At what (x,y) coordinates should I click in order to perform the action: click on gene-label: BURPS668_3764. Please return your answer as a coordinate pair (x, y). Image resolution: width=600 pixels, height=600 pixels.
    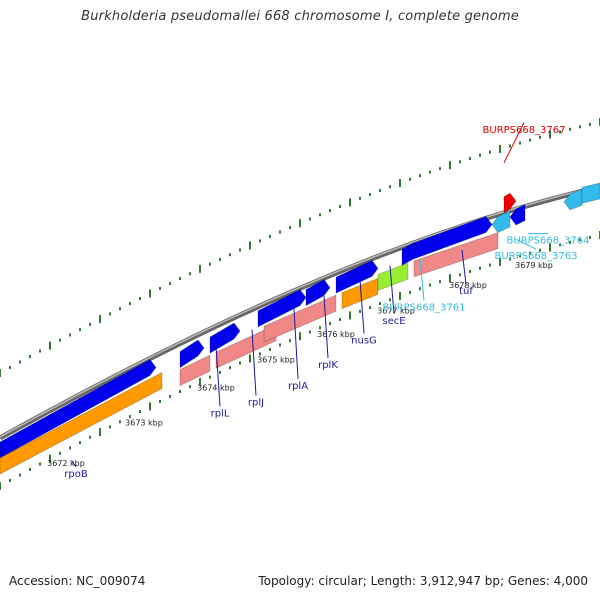
    Looking at the image, I should click on (547, 241).